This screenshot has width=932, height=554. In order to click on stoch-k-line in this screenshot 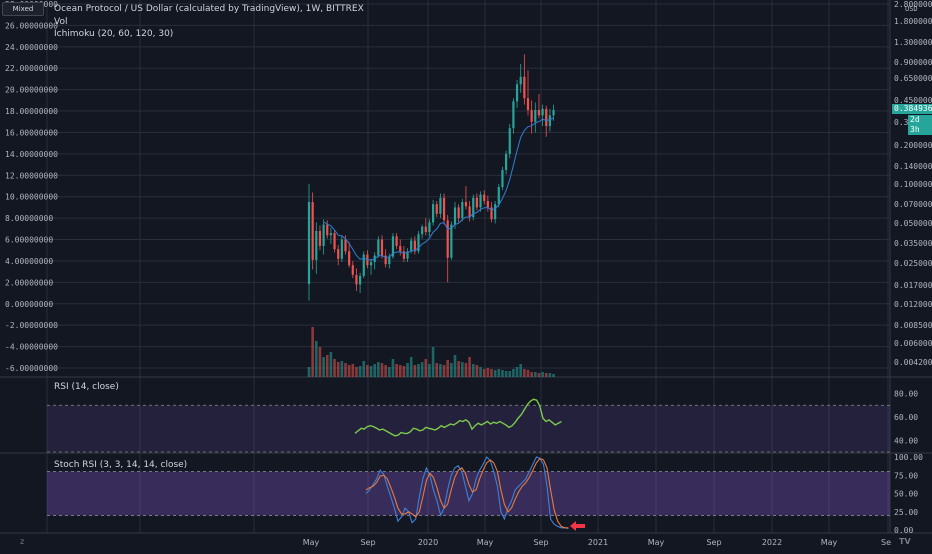, I will do `click(467, 493)`.